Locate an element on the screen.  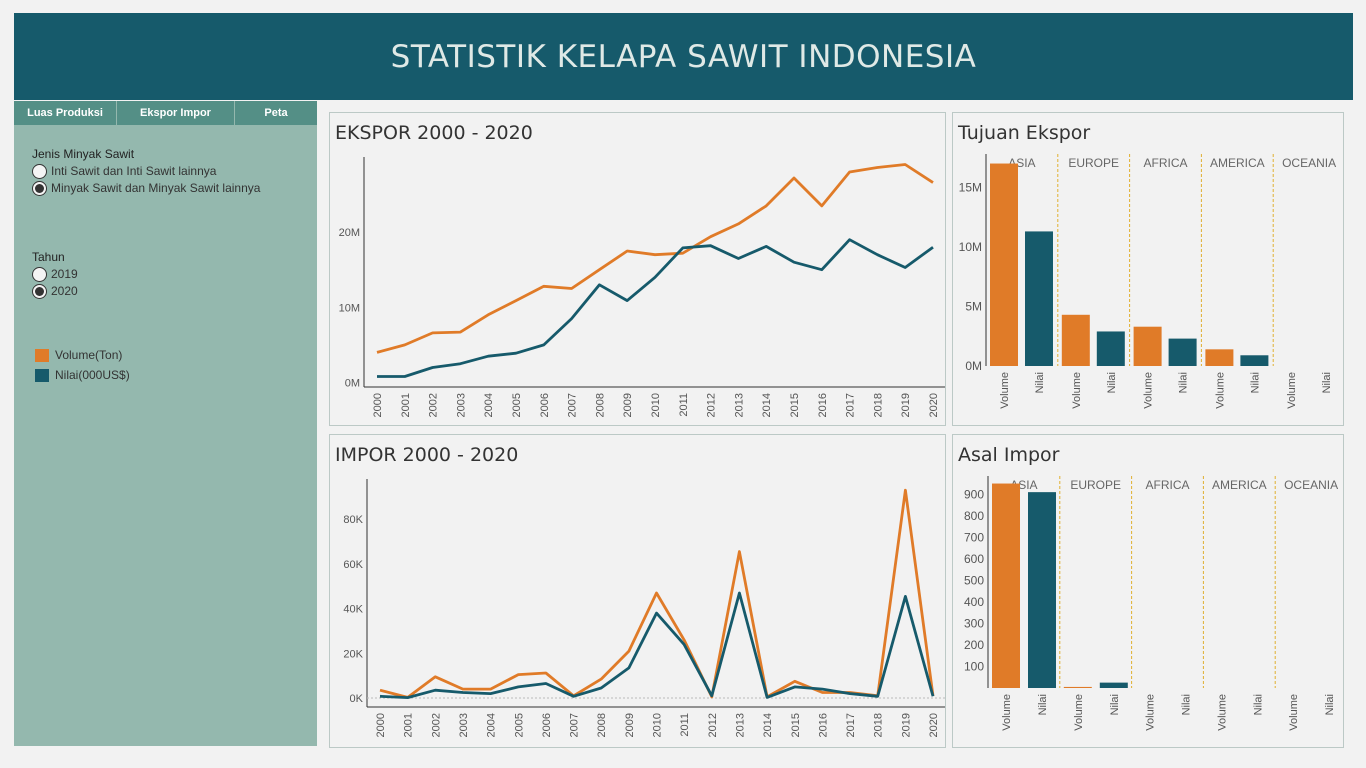
tab-peta: Peta is located at coordinates (276, 113).